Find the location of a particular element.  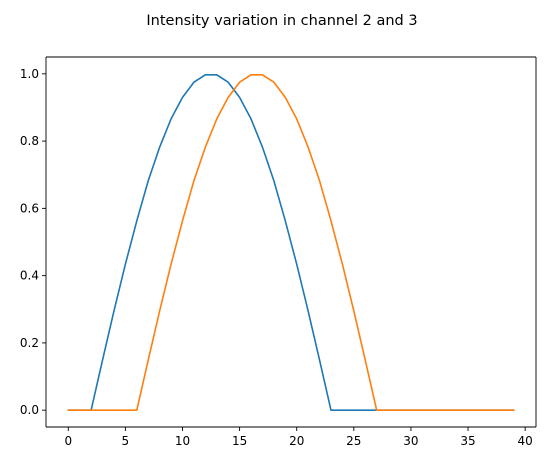

x-axis-ticks: 0 5 10 15 20 25 30 35 40 is located at coordinates (298, 437).